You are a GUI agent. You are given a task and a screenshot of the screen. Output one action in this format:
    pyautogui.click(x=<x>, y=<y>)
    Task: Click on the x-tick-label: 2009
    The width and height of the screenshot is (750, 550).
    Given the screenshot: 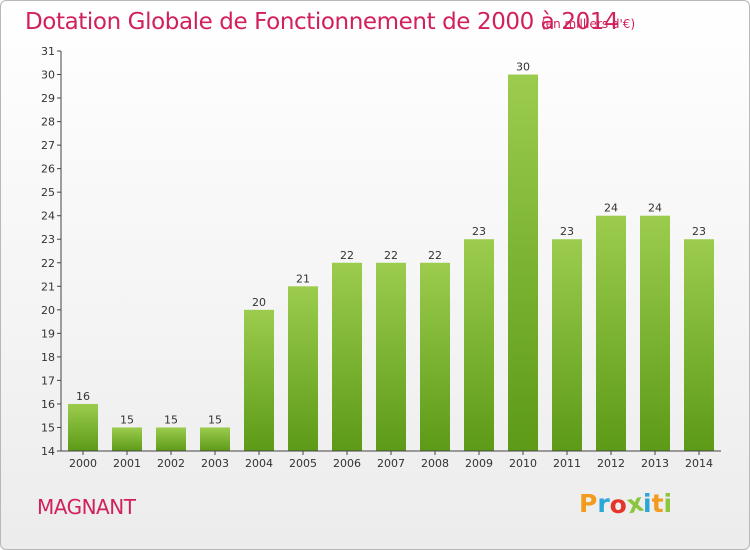 What is the action you would take?
    pyautogui.click(x=479, y=463)
    